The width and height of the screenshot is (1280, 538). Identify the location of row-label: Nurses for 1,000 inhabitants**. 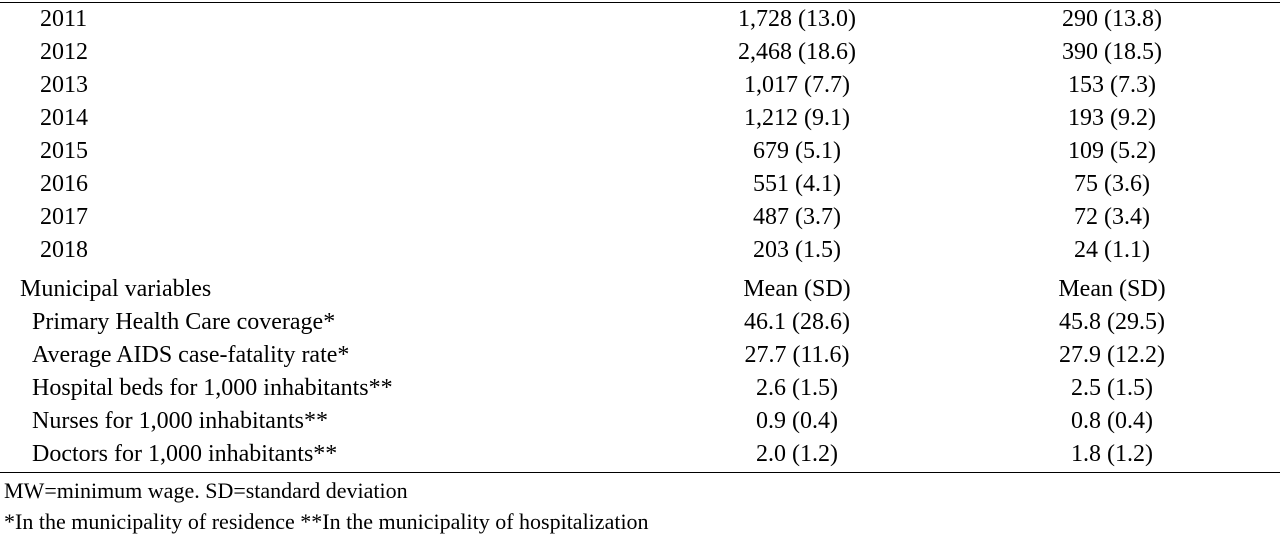
(180, 421).